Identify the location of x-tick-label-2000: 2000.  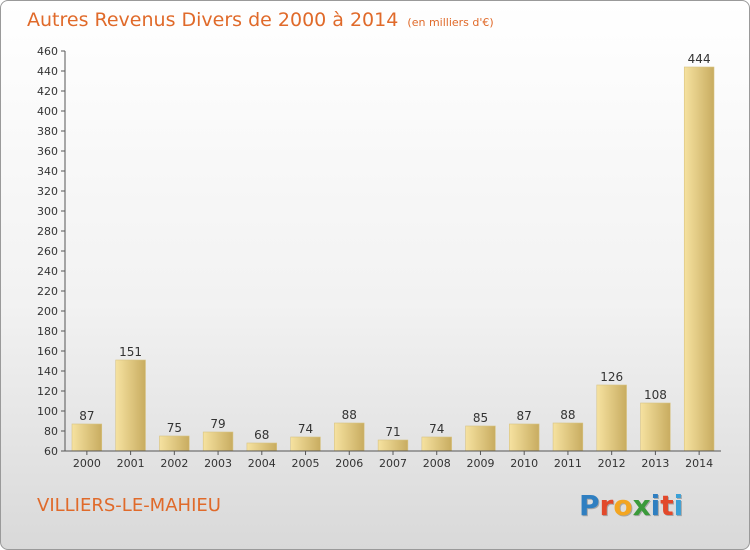
(87, 463).